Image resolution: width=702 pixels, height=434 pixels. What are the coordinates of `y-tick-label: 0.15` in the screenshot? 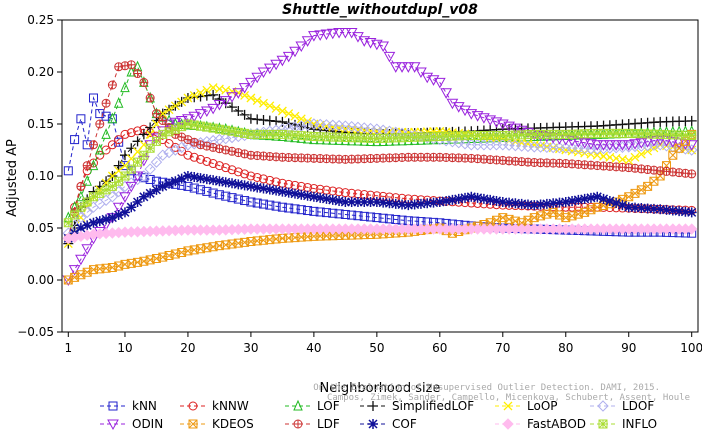 It's located at (40, 124).